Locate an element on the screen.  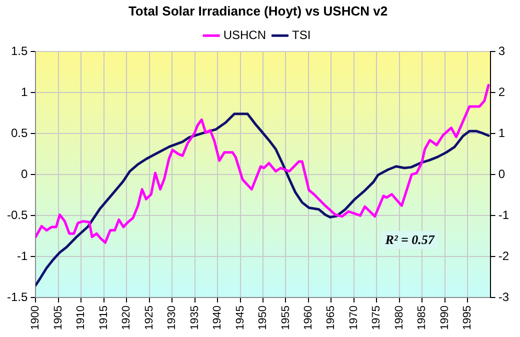
x-tick-label: 1900 is located at coordinates (36, 318).